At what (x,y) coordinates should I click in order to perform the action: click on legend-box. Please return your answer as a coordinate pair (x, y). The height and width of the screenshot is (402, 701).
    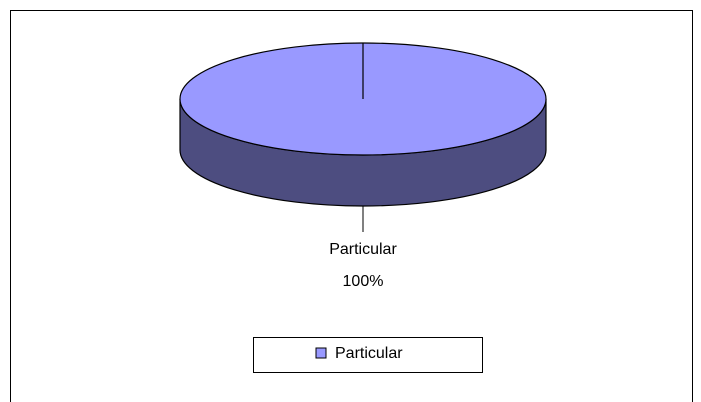
    Looking at the image, I should click on (368, 355).